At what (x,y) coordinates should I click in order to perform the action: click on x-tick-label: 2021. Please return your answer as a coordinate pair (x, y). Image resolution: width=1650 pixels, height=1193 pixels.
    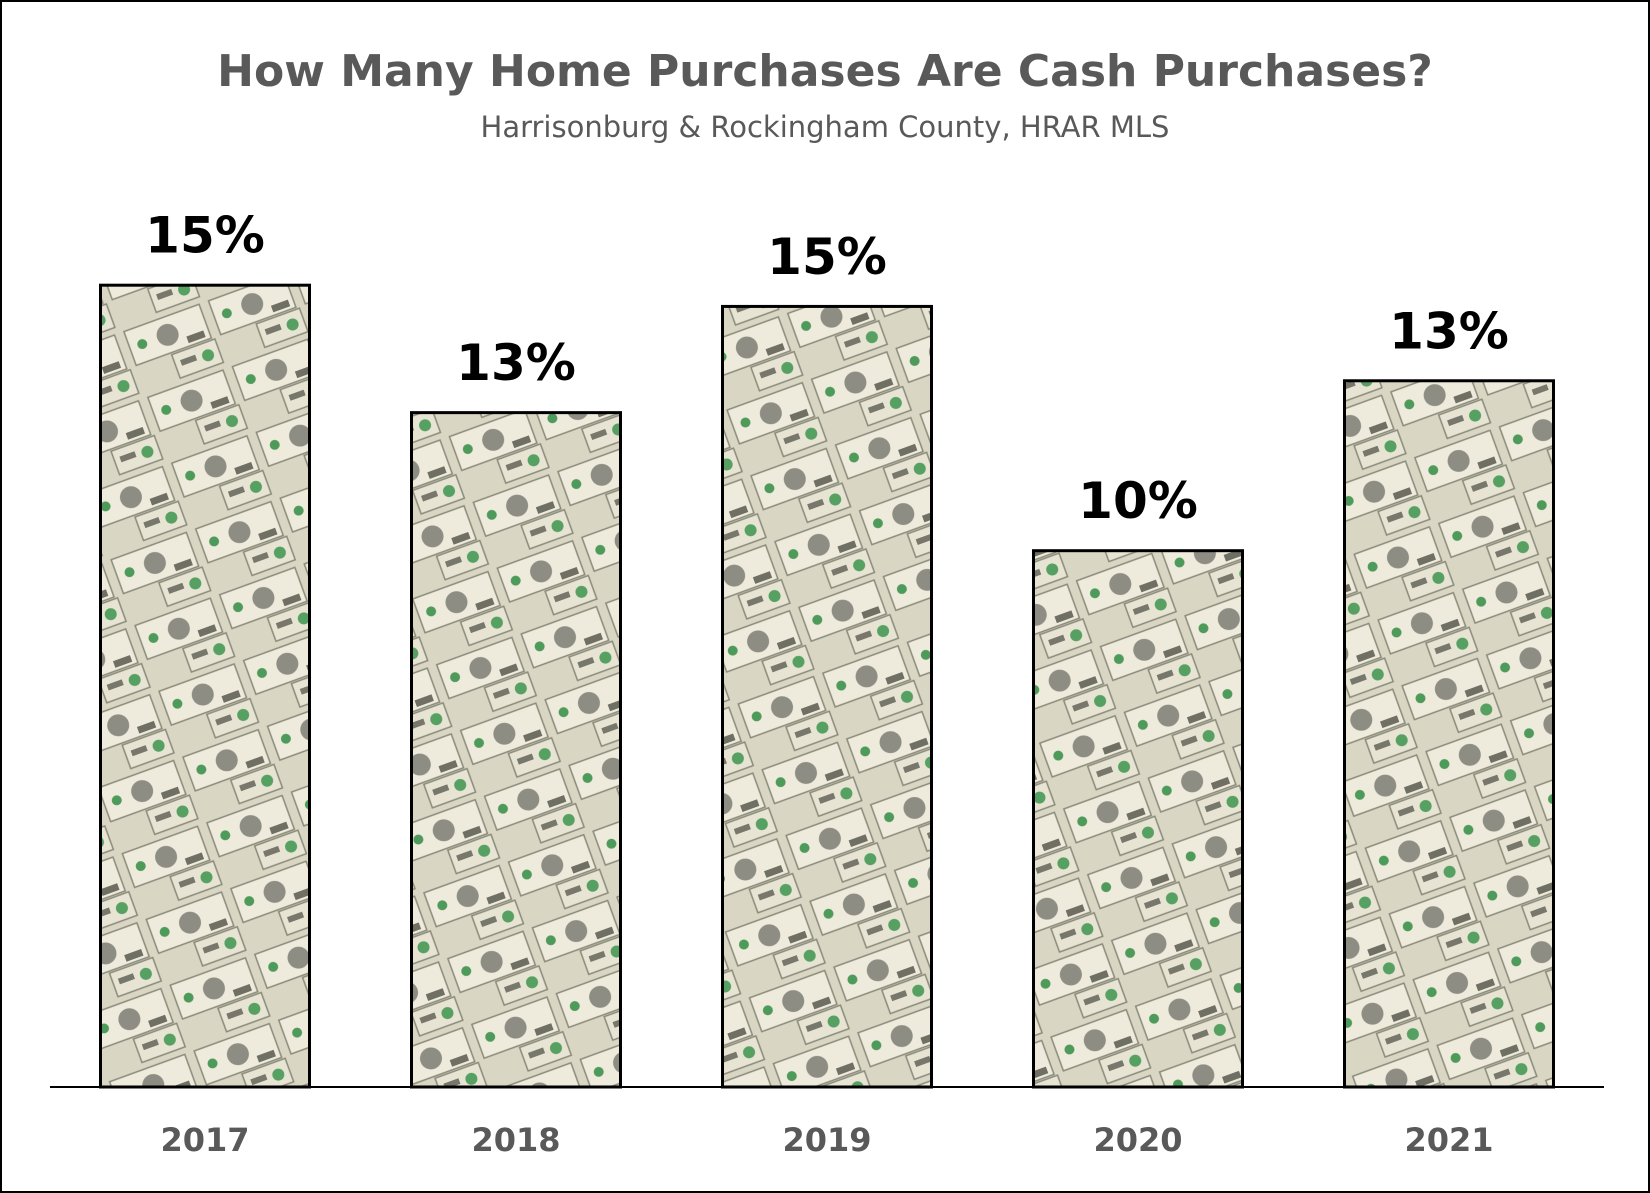
    Looking at the image, I should click on (1448, 1140).